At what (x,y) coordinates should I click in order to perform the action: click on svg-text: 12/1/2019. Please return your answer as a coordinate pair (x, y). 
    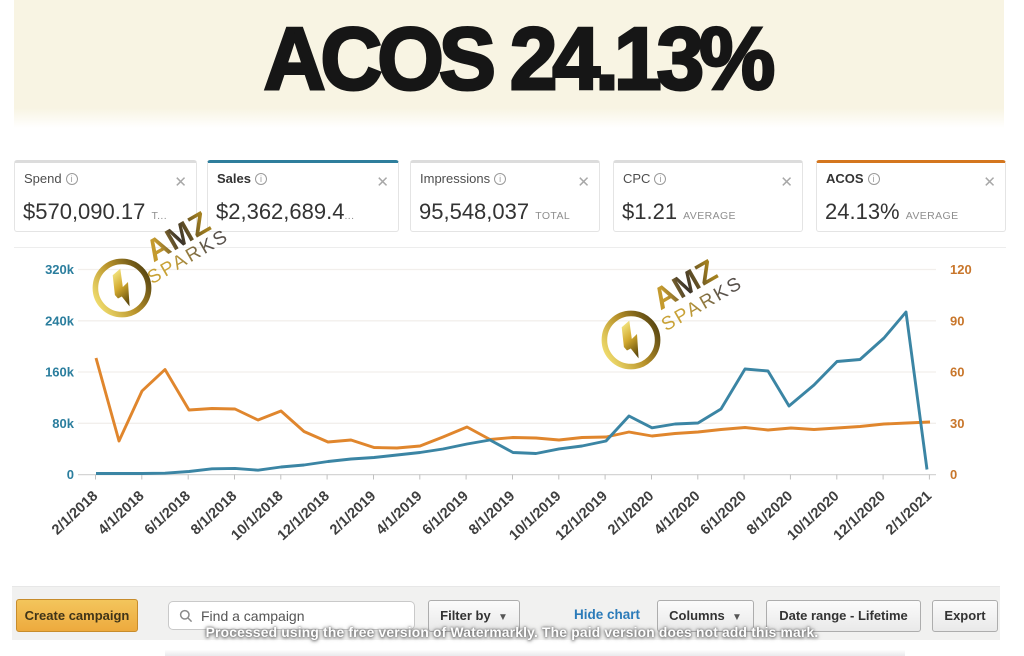
    Looking at the image, I should click on (582, 516).